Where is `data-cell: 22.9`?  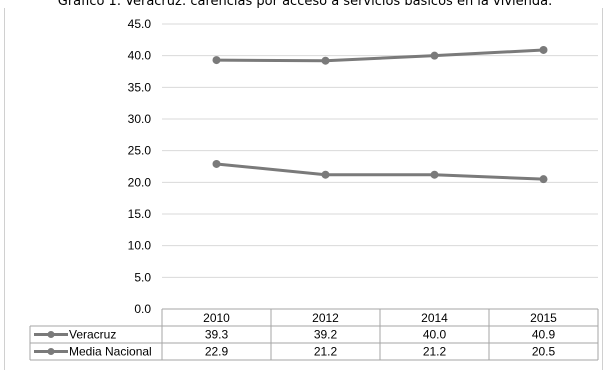 data-cell: 22.9 is located at coordinates (217, 352).